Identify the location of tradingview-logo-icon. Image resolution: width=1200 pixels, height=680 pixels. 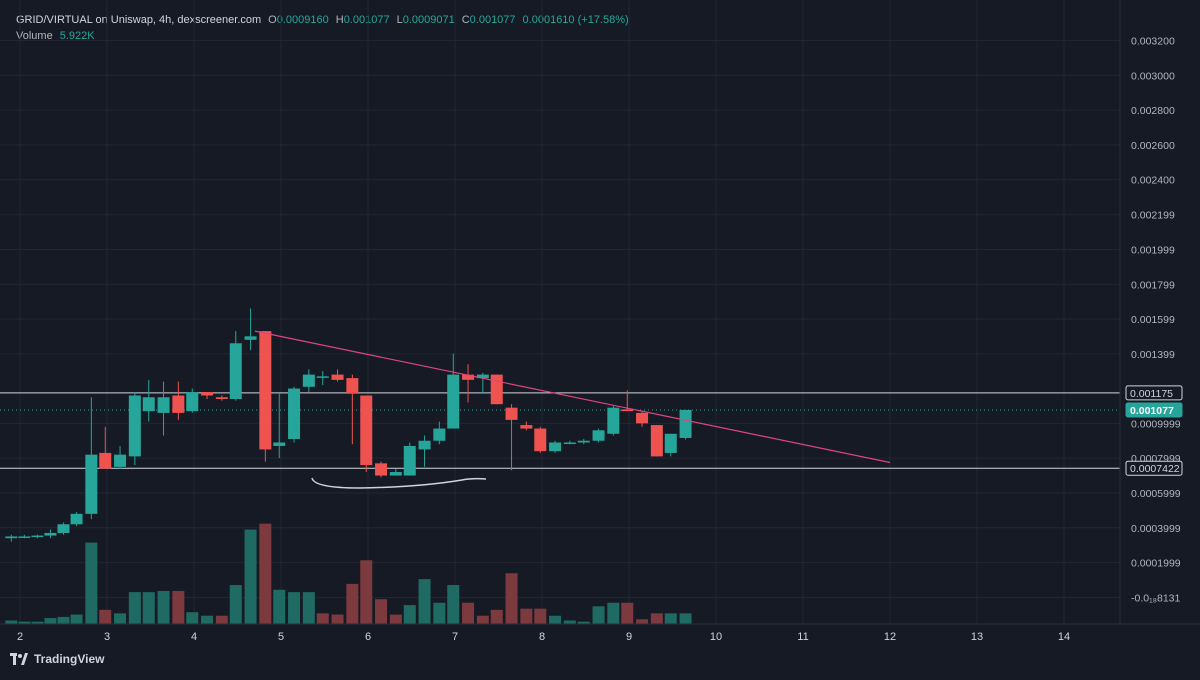
(19, 659).